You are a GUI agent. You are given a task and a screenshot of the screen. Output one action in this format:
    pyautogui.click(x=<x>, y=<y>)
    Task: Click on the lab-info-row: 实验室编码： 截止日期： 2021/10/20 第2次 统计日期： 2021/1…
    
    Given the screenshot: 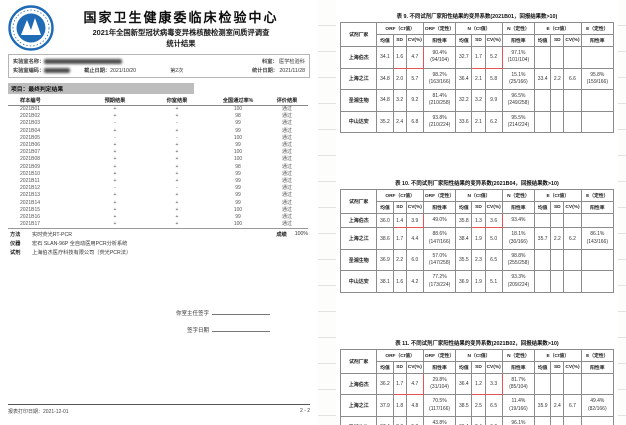 What is the action you would take?
    pyautogui.click(x=159, y=70)
    